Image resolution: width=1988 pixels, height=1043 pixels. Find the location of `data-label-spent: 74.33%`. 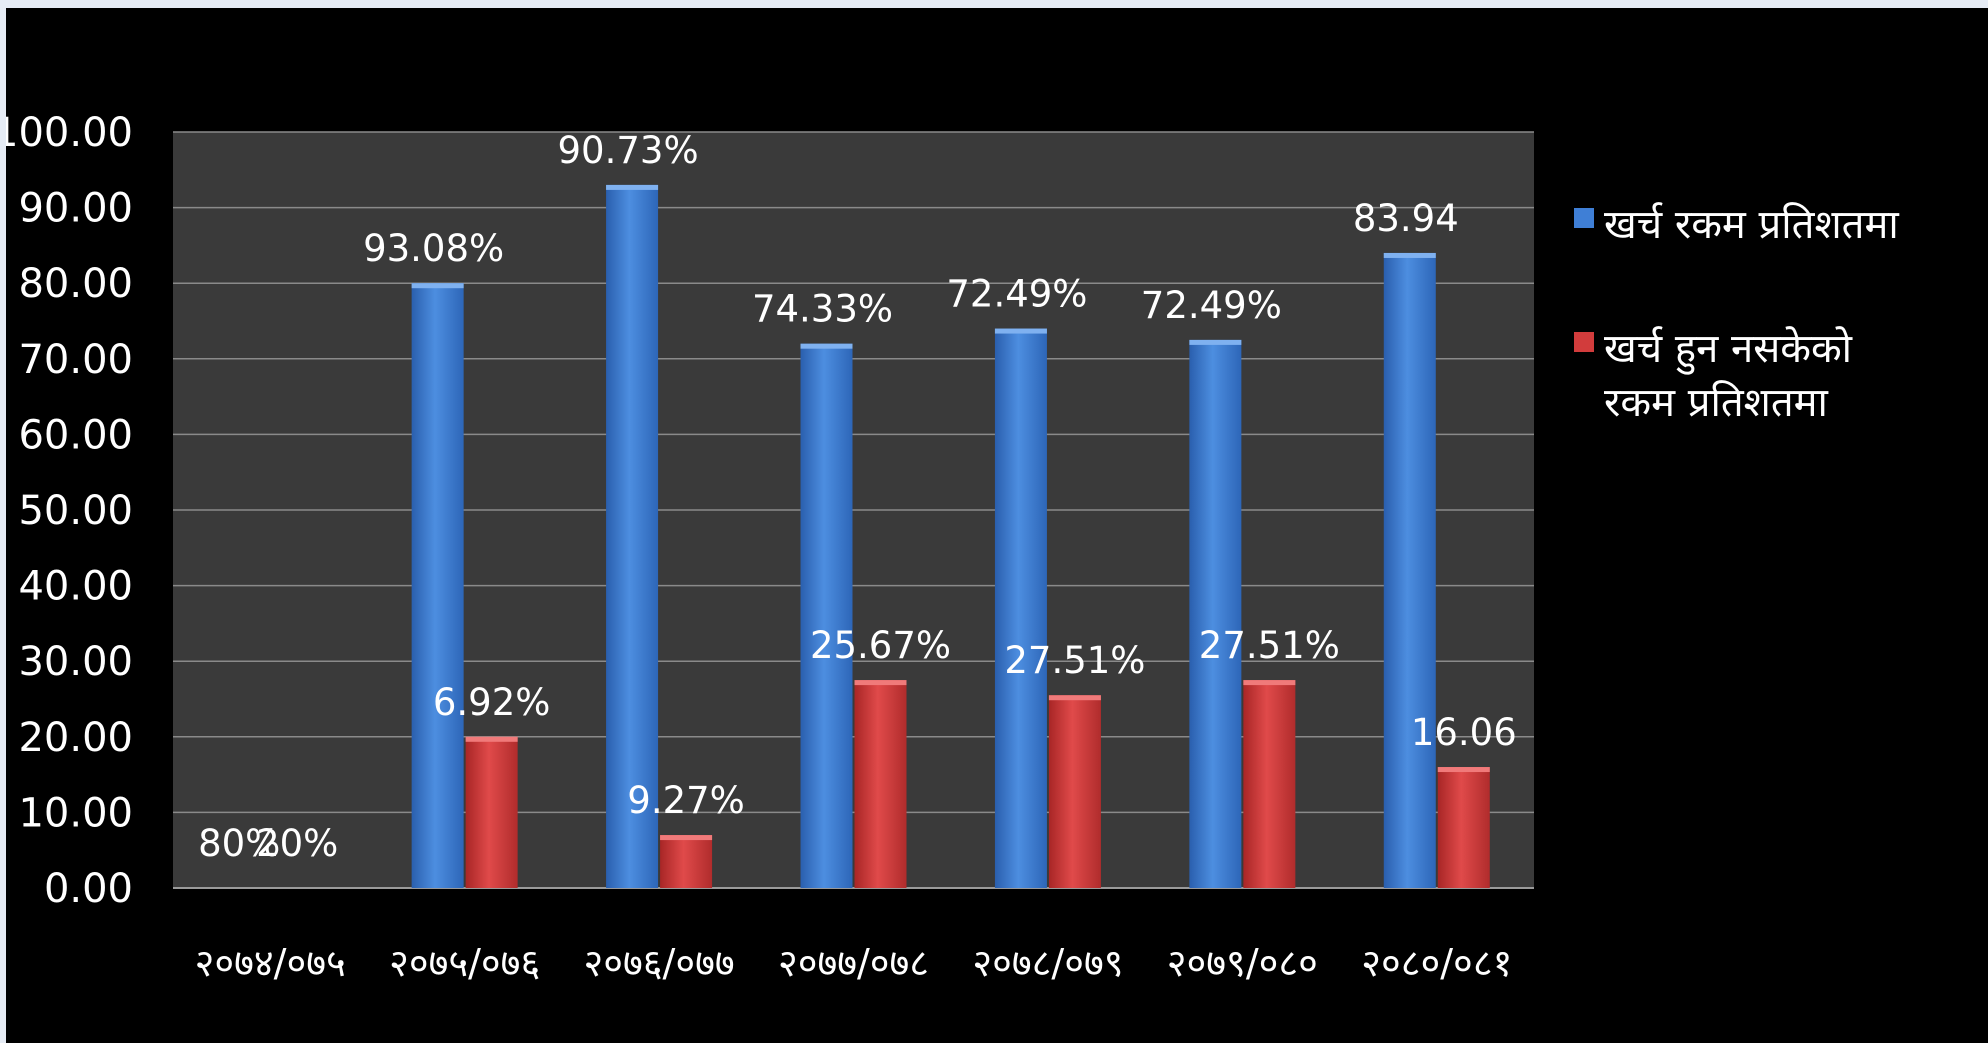

data-label-spent: 74.33% is located at coordinates (822, 309).